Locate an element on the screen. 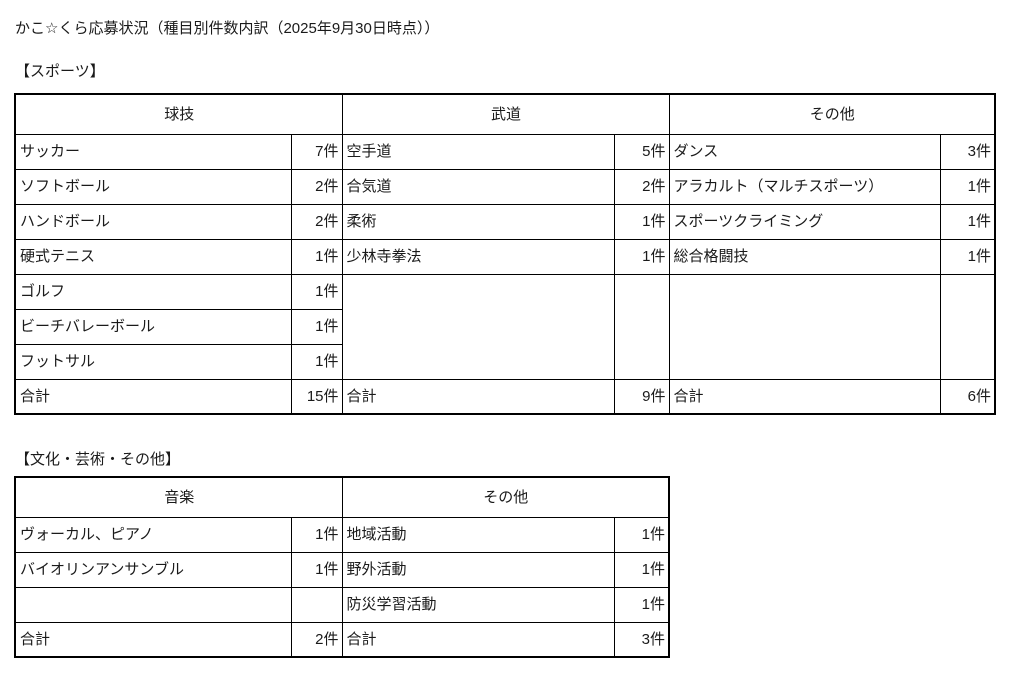  group-header-cell: 武道 is located at coordinates (505, 114).